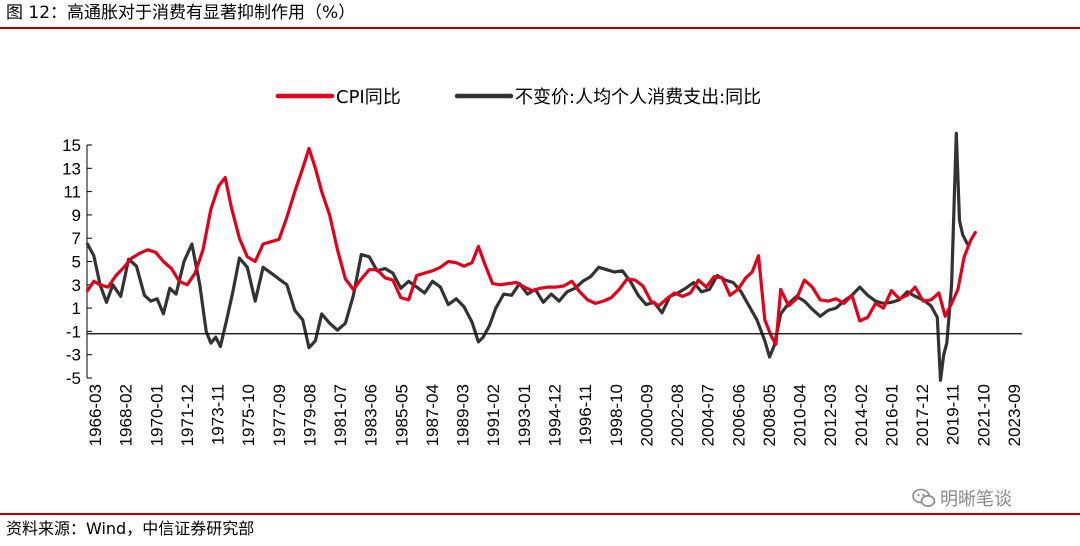  Describe the element at coordinates (518, 97) in the screenshot. I see `legend: CPI同比 不变价:人均个人消费支出:同比` at that location.